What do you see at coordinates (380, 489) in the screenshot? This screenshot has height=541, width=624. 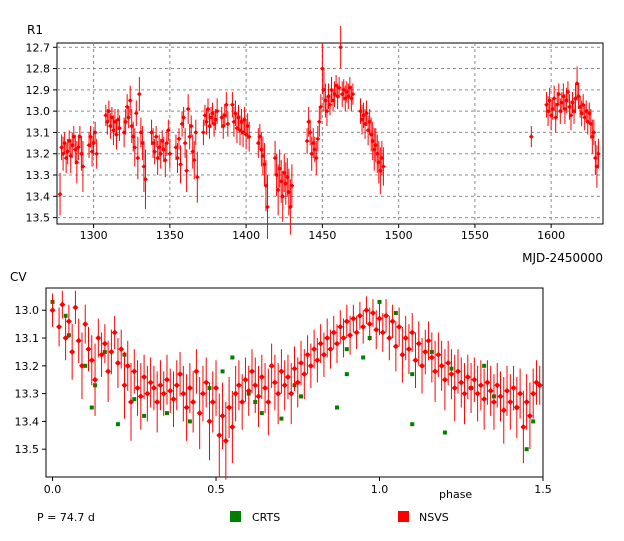 I see `bottom-x-tick-label: 1.0` at bounding box center [380, 489].